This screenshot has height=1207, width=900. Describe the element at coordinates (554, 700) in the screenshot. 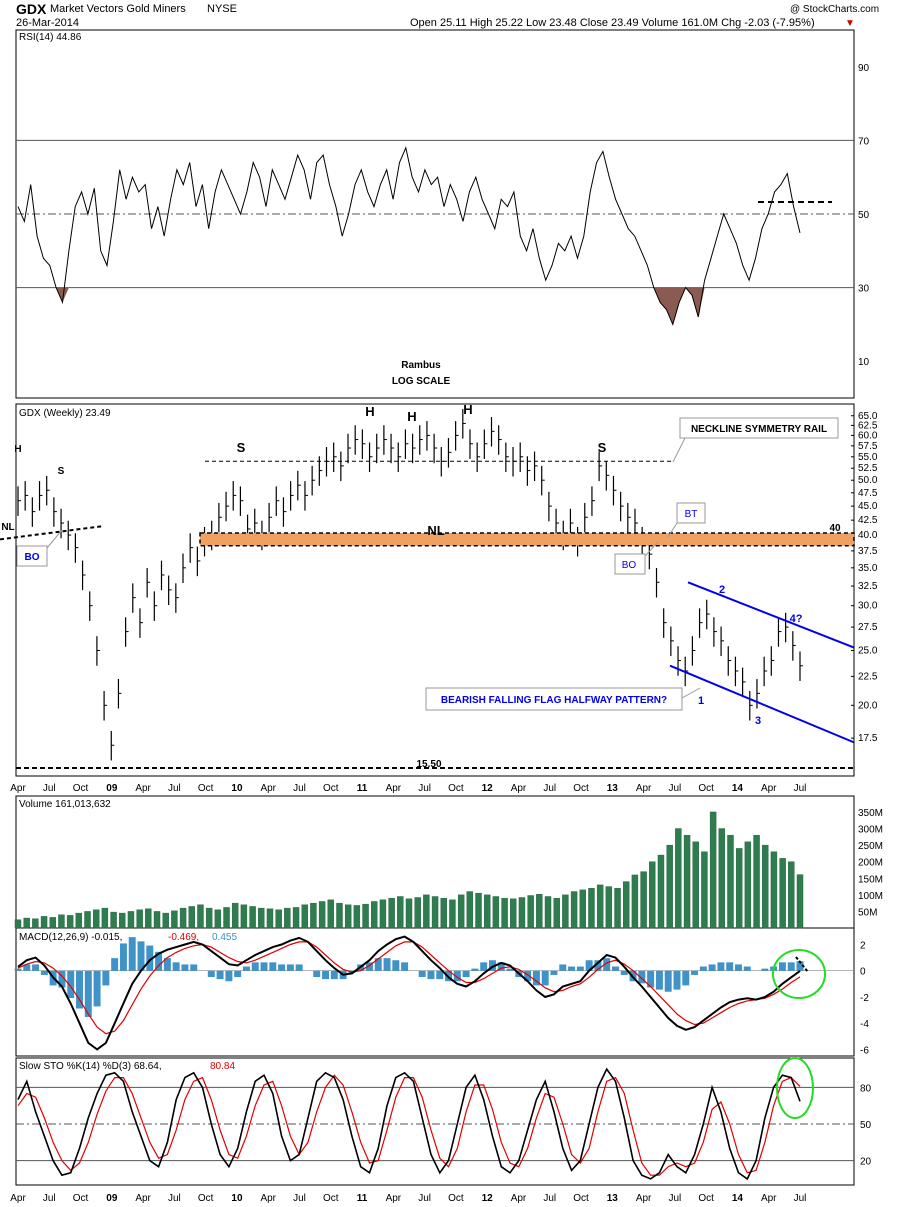

I see `label-flag-pattern: BEARISH FALLING FLAG HALFWAY PATTERN?` at that location.